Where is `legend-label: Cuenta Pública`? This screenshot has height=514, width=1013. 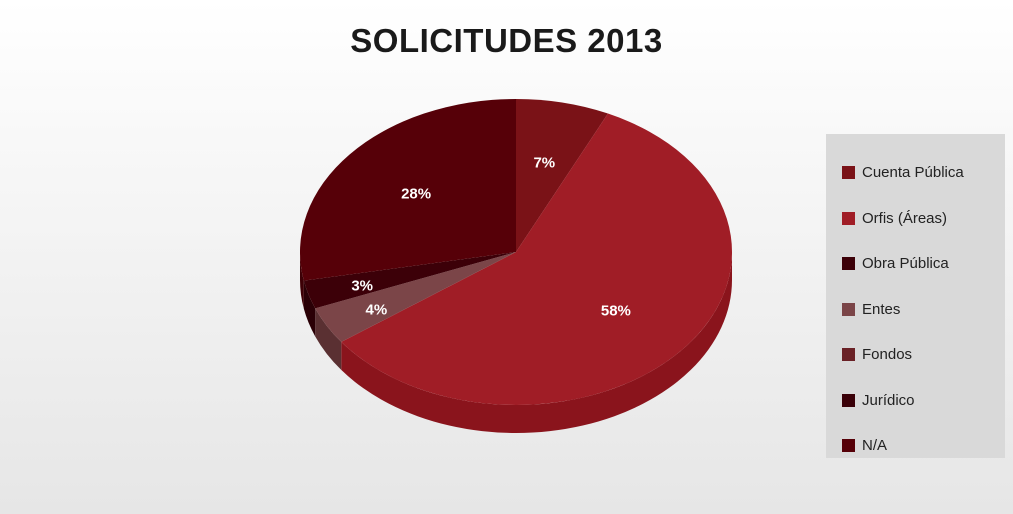 legend-label: Cuenta Pública is located at coordinates (913, 173).